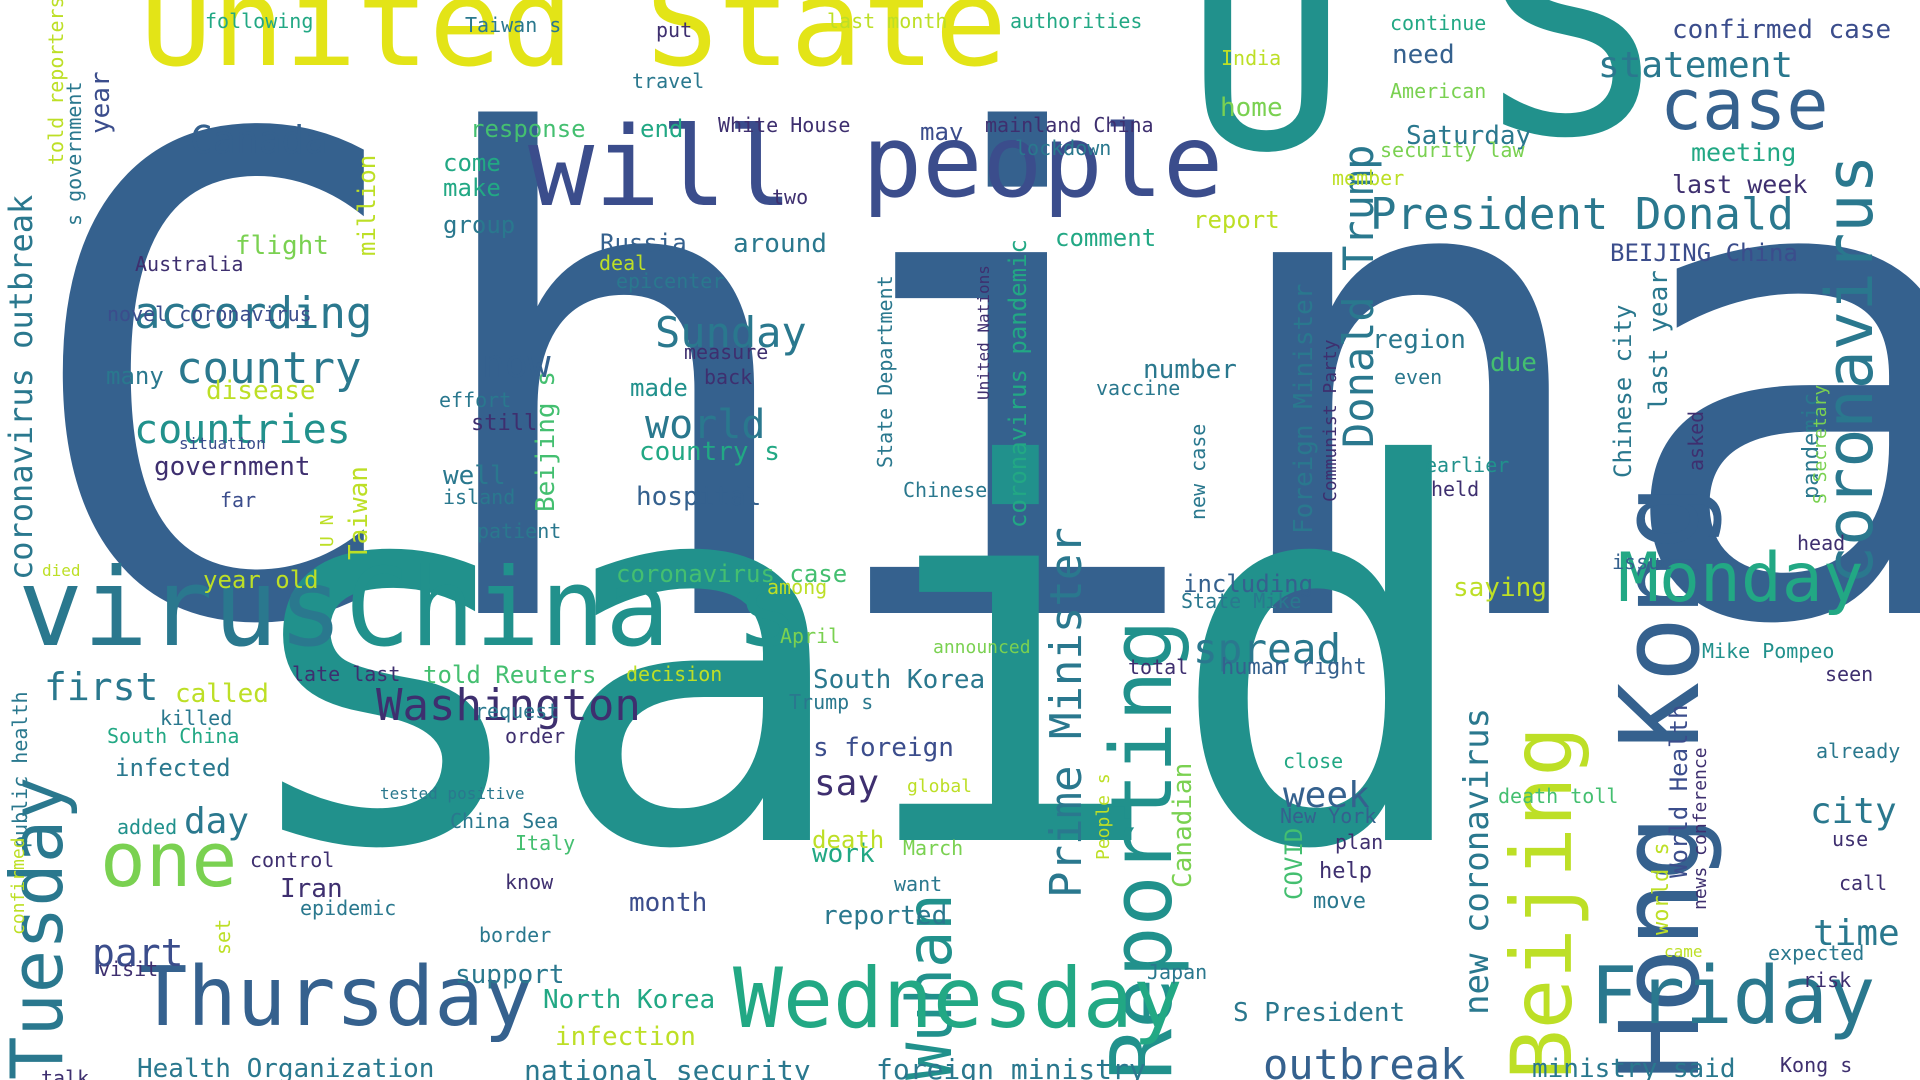 The width and height of the screenshot is (1920, 1080). What do you see at coordinates (670, 281) in the screenshot?
I see `word-epicenter: epicenter` at bounding box center [670, 281].